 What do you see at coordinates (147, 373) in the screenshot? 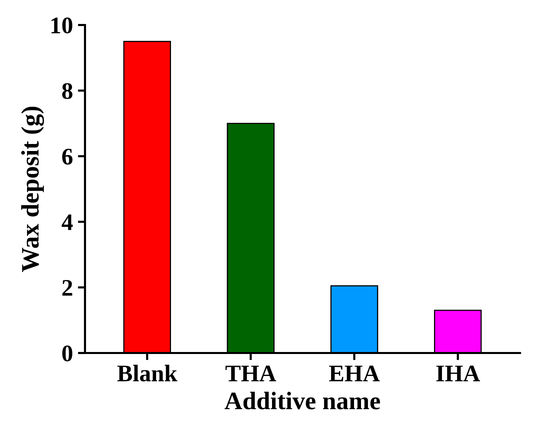
I see `x-tick-label: Blank` at bounding box center [147, 373].